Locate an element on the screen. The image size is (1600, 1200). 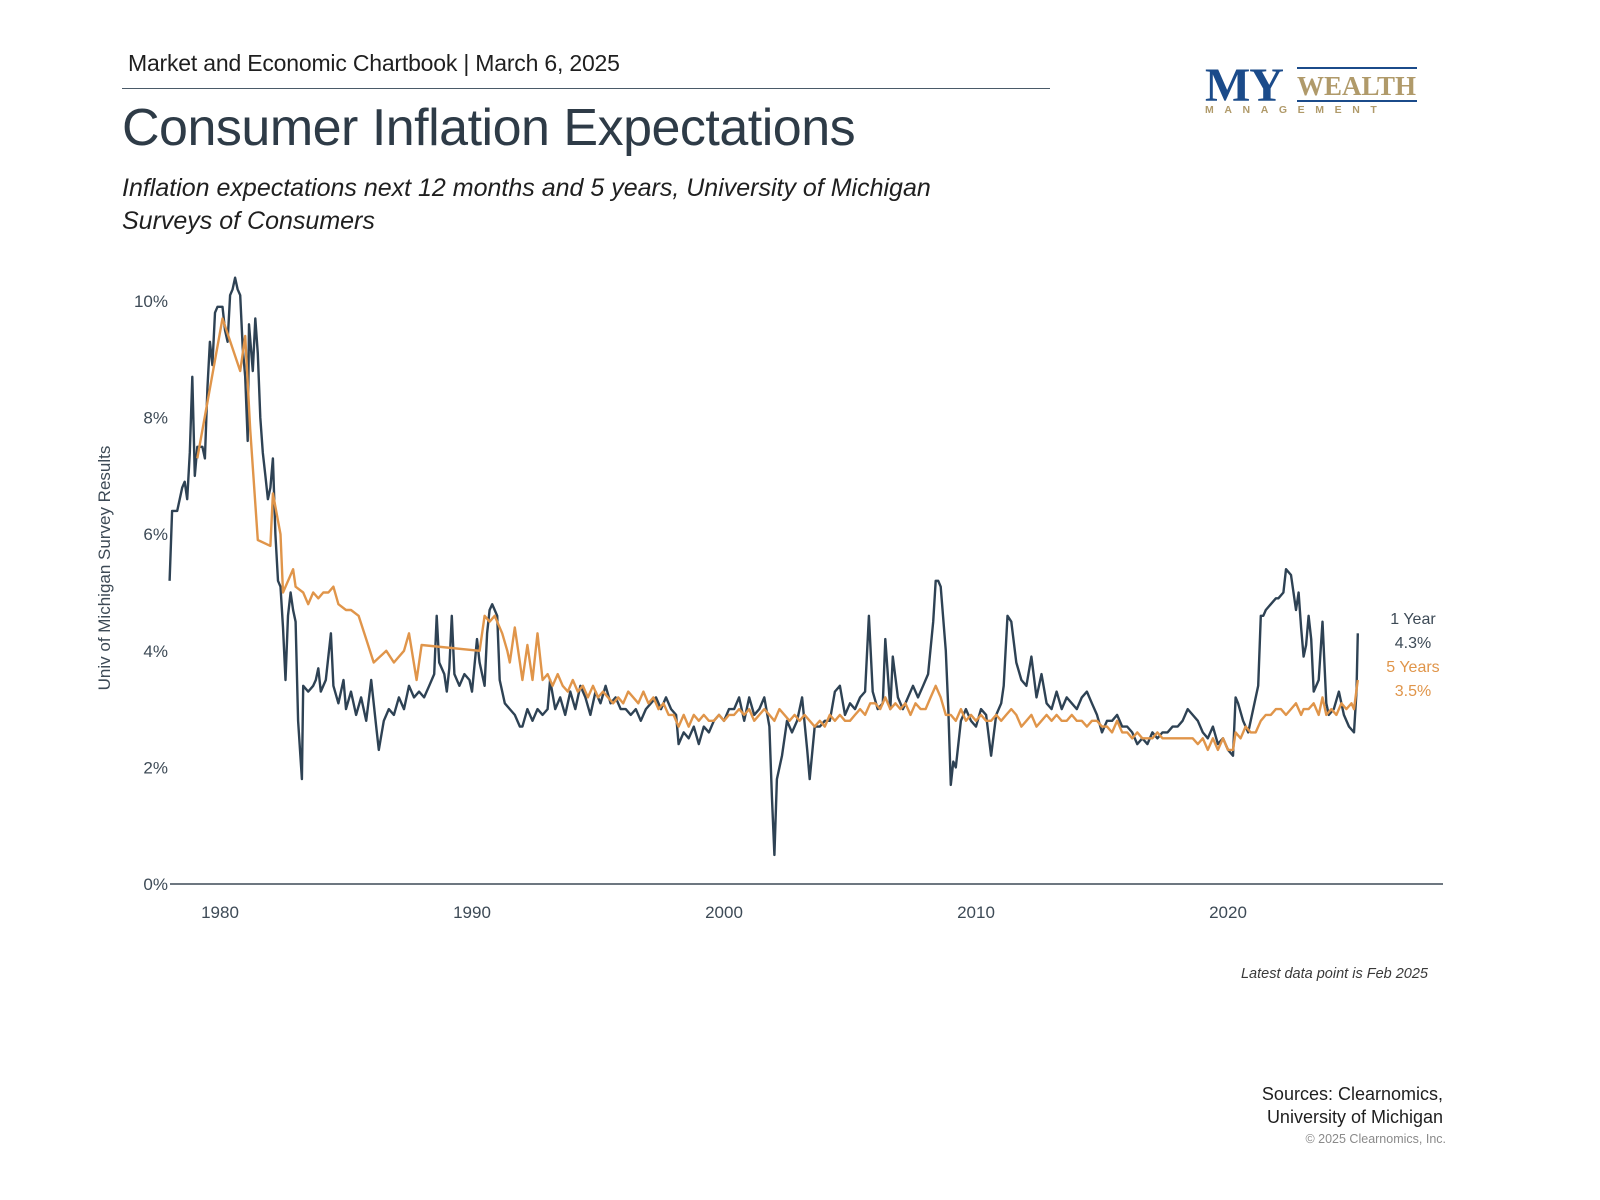
copyright: © 2025 Clearnomics, Inc. is located at coordinates (1375, 1139).